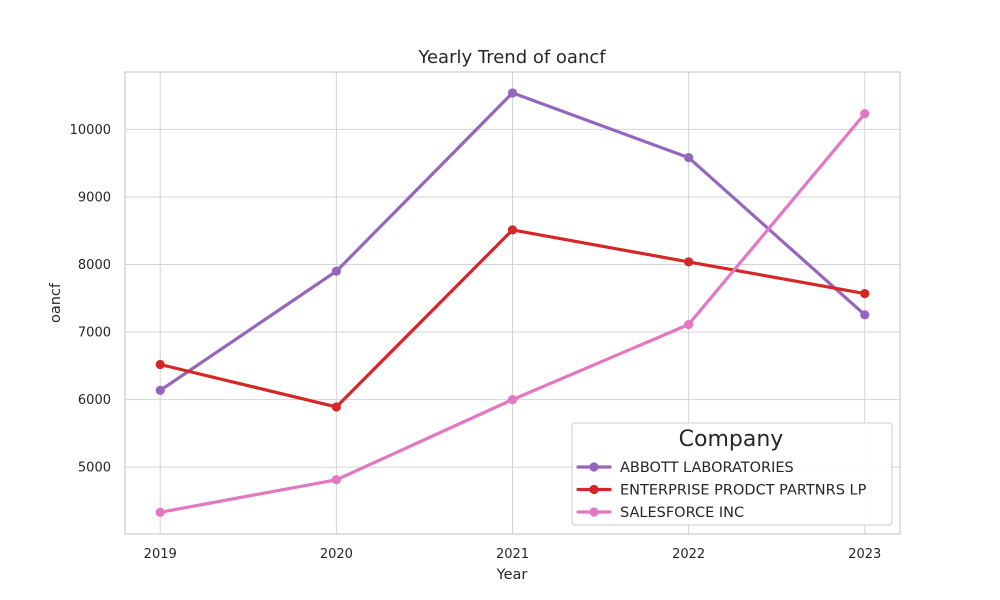  Describe the element at coordinates (94, 400) in the screenshot. I see `y-tick-label: 6000` at that location.